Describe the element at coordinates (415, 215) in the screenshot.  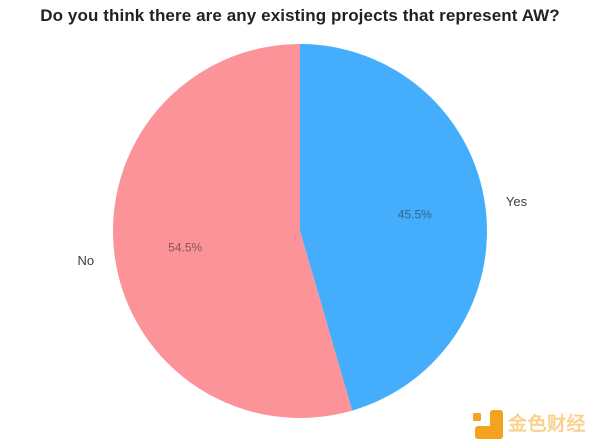
I see `slice-percent-label-yes: 45.5%` at that location.